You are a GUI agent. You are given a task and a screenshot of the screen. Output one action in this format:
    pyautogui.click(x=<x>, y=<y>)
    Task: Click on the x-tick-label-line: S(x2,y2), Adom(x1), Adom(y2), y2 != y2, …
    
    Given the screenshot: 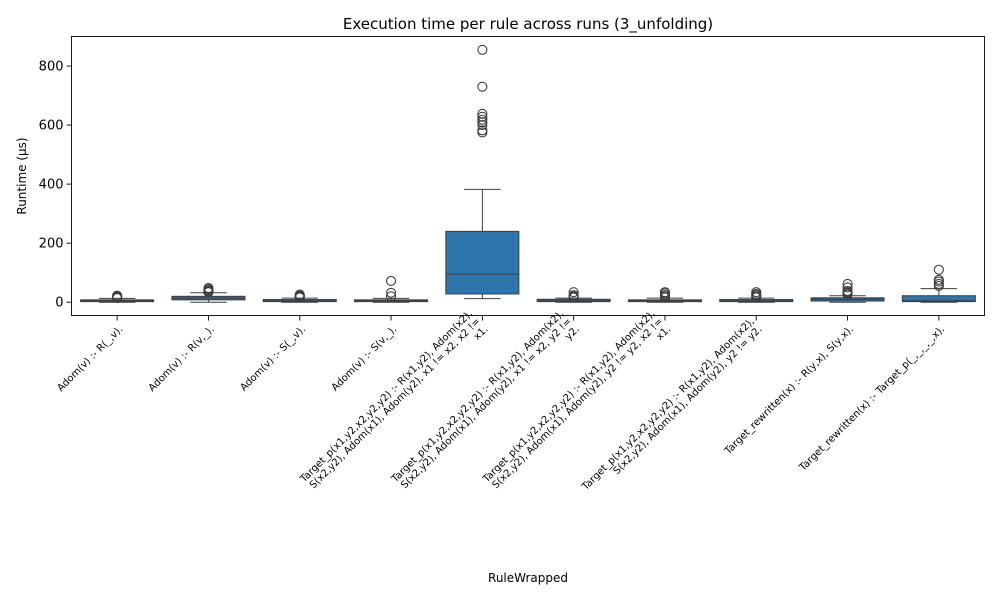 What is the action you would take?
    pyautogui.click(x=577, y=403)
    